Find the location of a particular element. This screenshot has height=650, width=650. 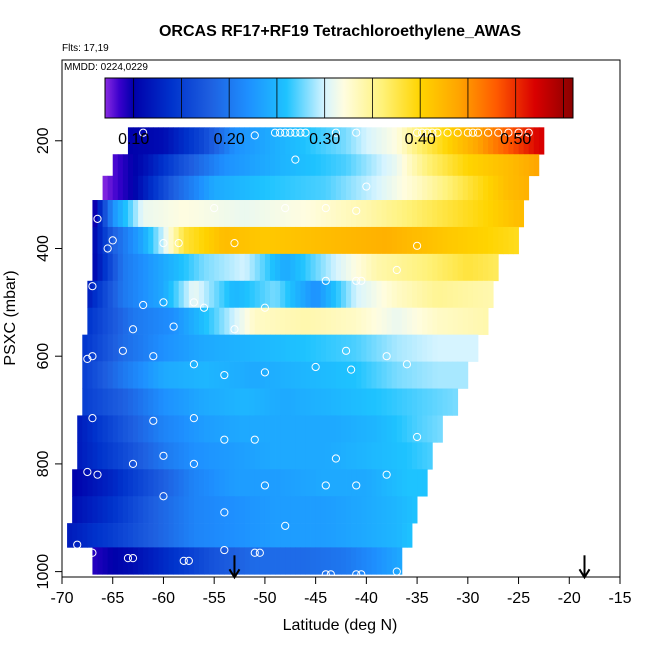

x-tick-label: -20 is located at coordinates (569, 598).